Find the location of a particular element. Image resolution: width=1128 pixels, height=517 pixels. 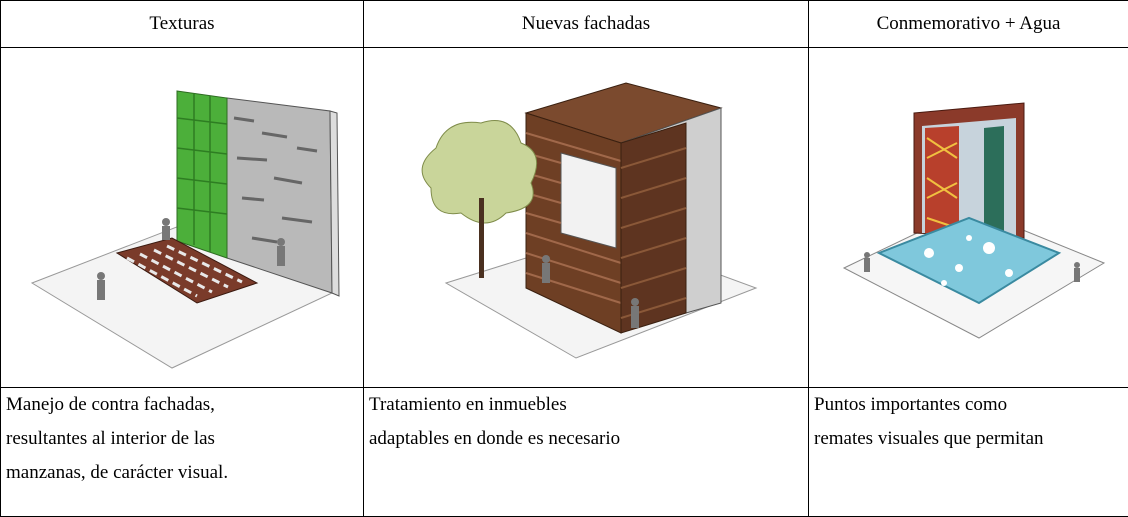

texturas-illustration is located at coordinates (185, 229).